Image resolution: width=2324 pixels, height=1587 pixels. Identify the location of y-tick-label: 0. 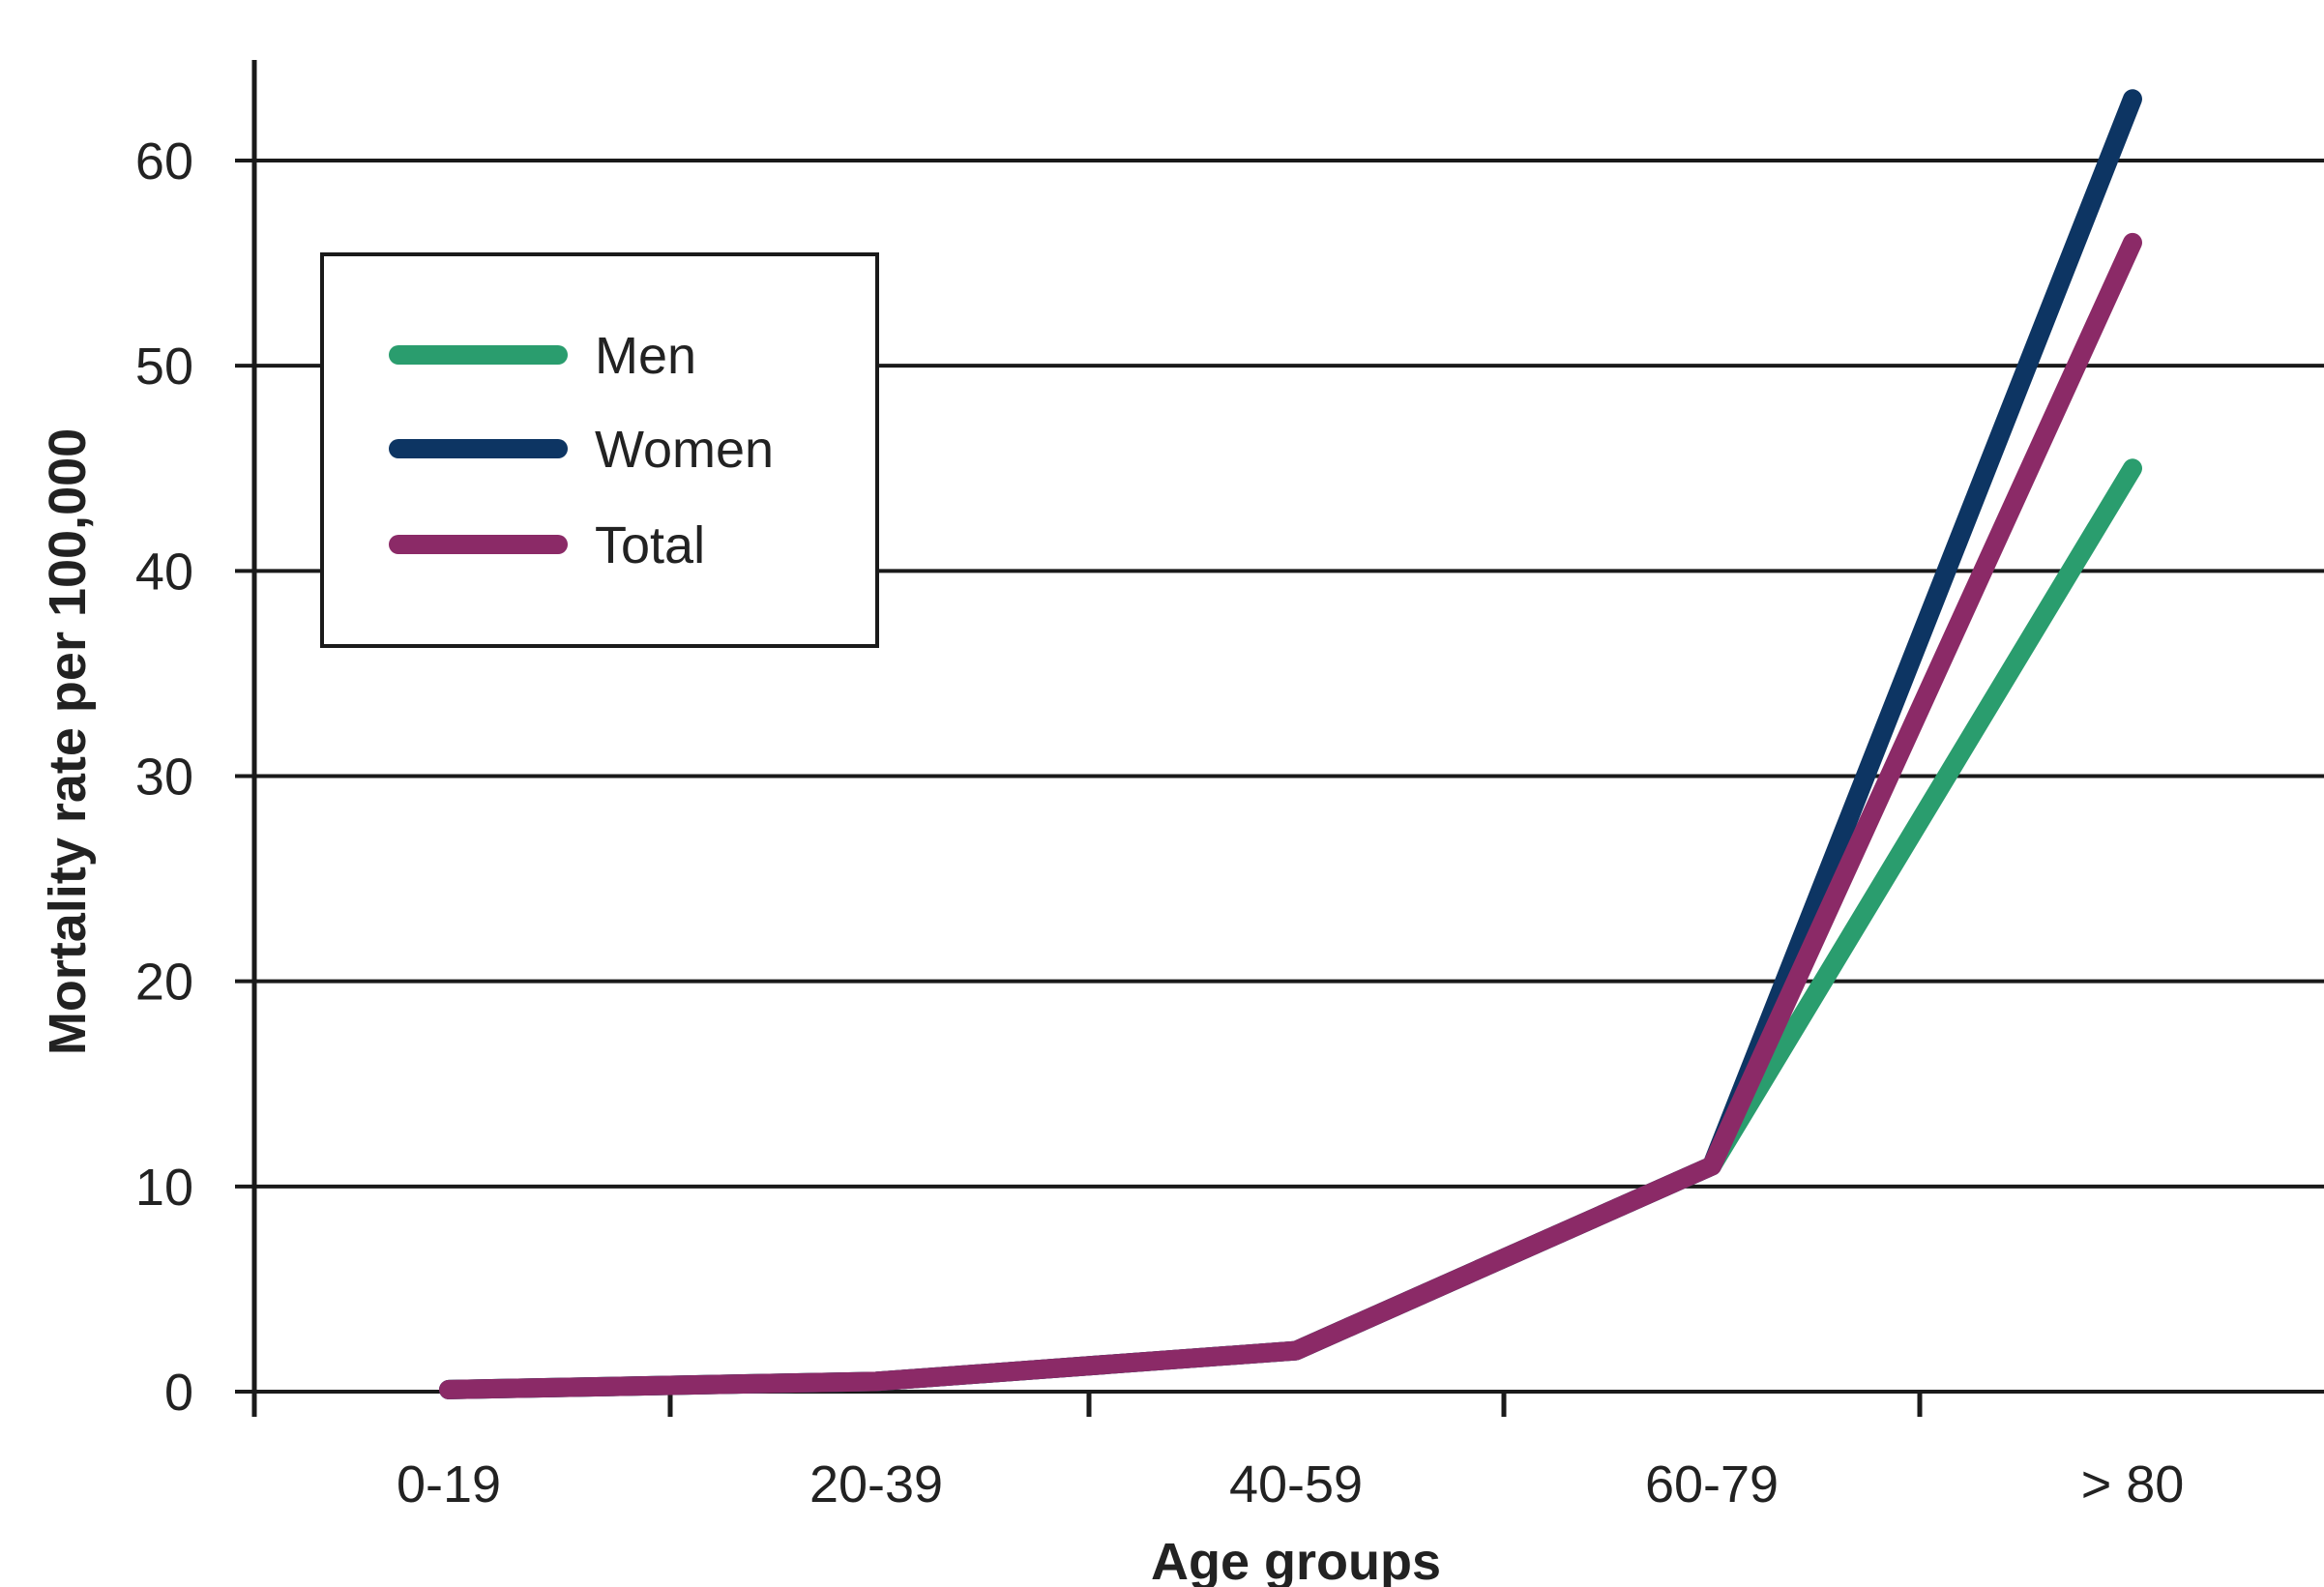
(178, 1393).